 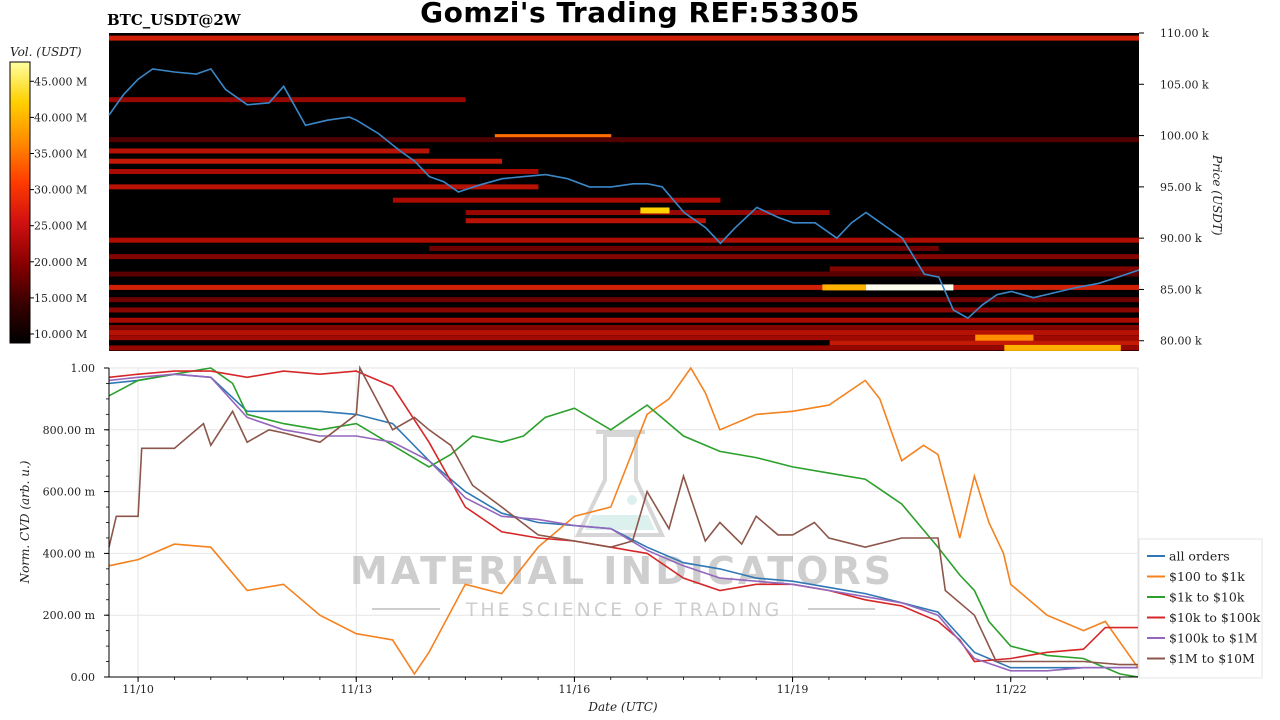 I want to click on price-axis-label: Price (USDT), so click(x=1217, y=195).